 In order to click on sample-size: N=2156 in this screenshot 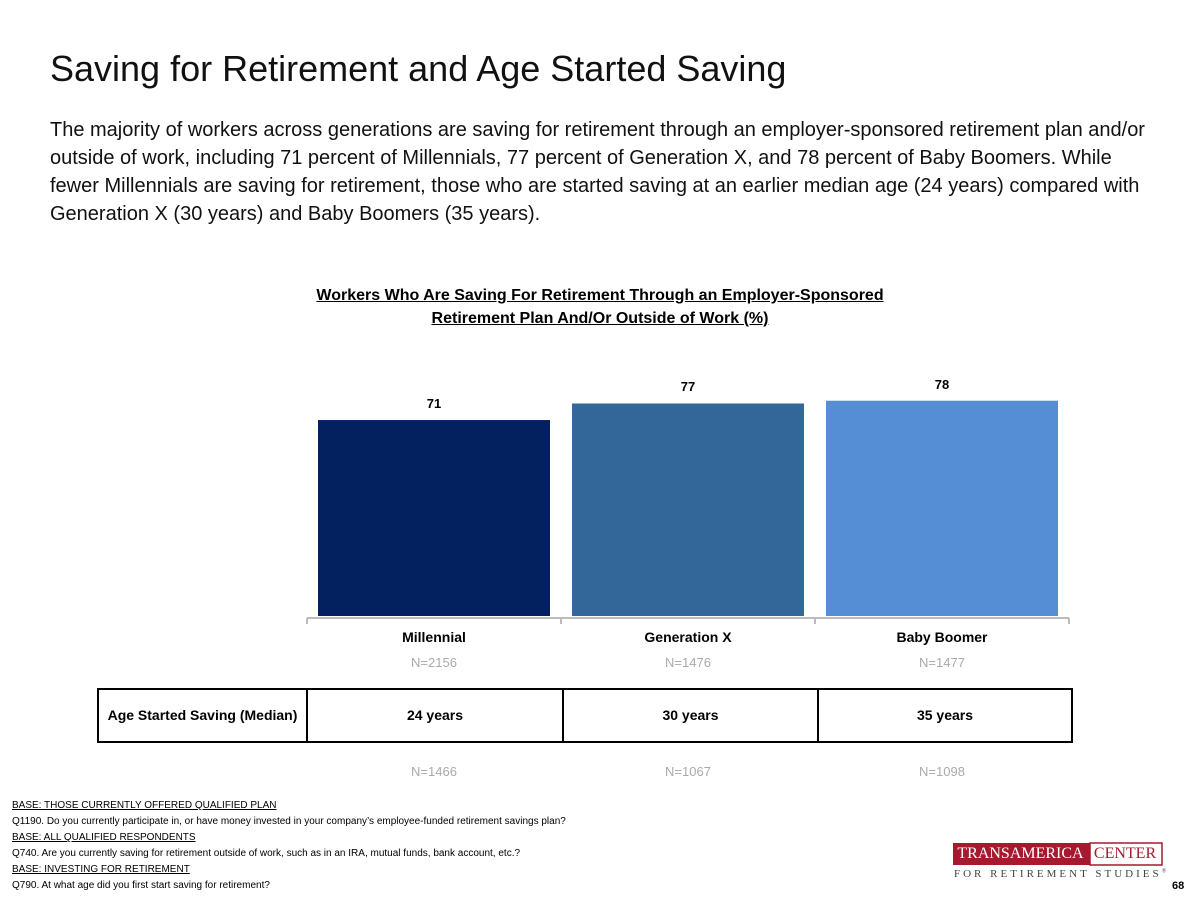, I will do `click(434, 662)`.